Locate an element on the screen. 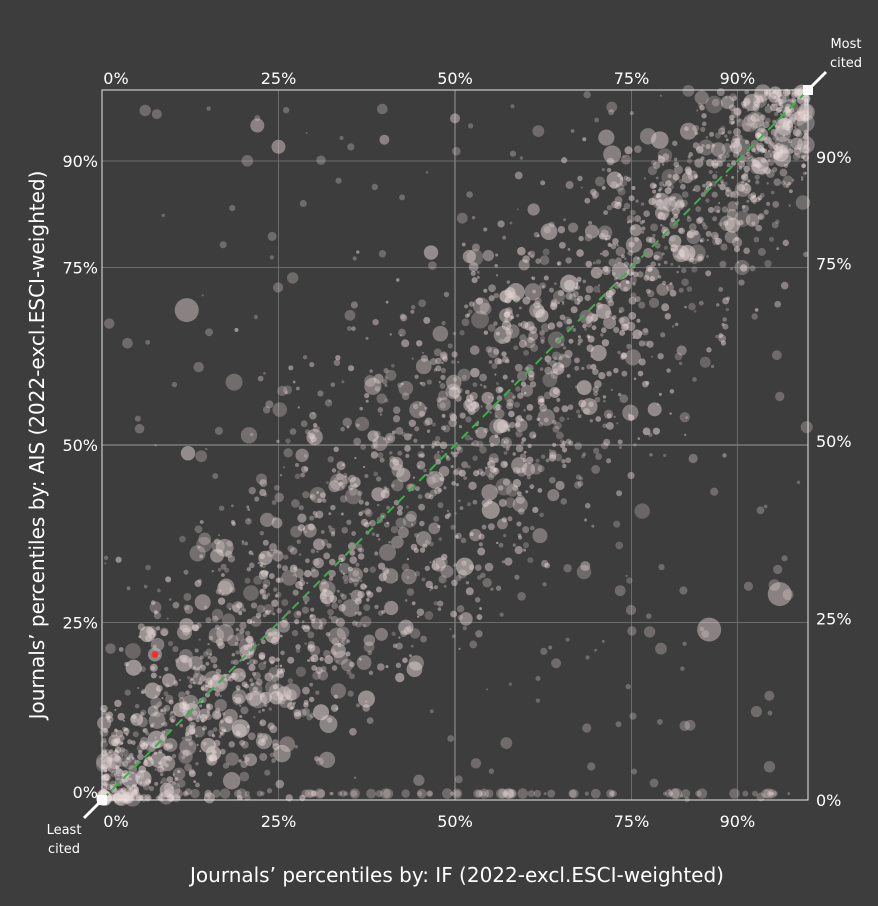 Image resolution: width=878 pixels, height=906 pixels. highlighted-journal-point is located at coordinates (154, 654).